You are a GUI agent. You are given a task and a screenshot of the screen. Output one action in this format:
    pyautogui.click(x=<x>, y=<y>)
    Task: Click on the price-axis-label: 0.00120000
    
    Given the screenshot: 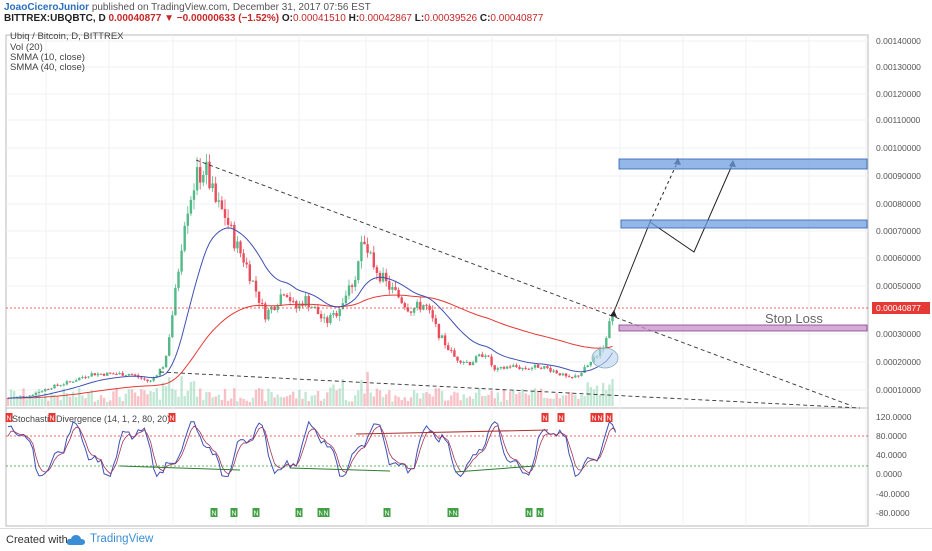 What is the action you would take?
    pyautogui.click(x=898, y=94)
    